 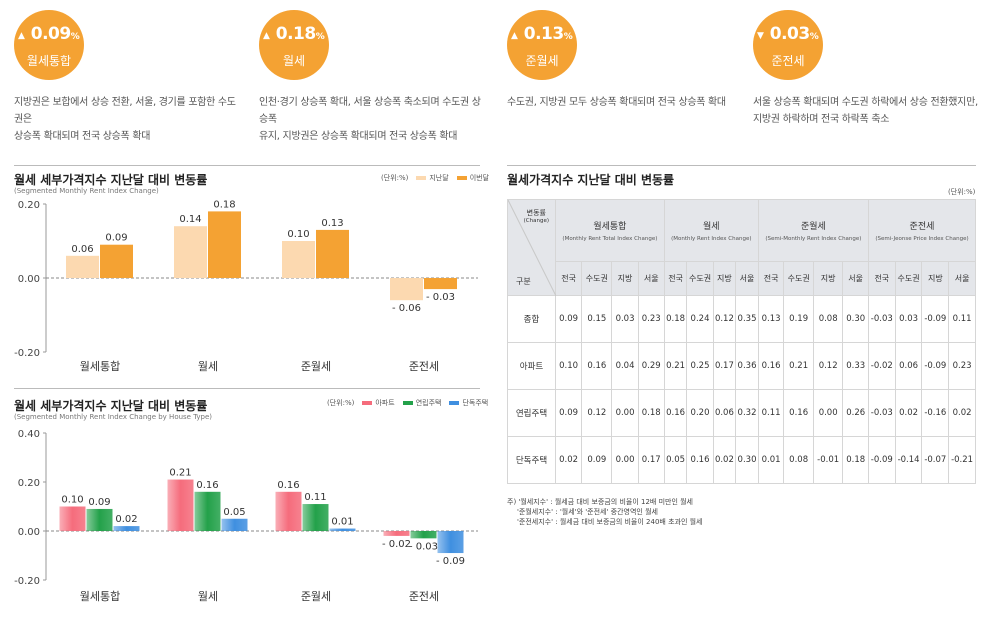 I want to click on legend-item: 지난달, so click(x=432, y=178).